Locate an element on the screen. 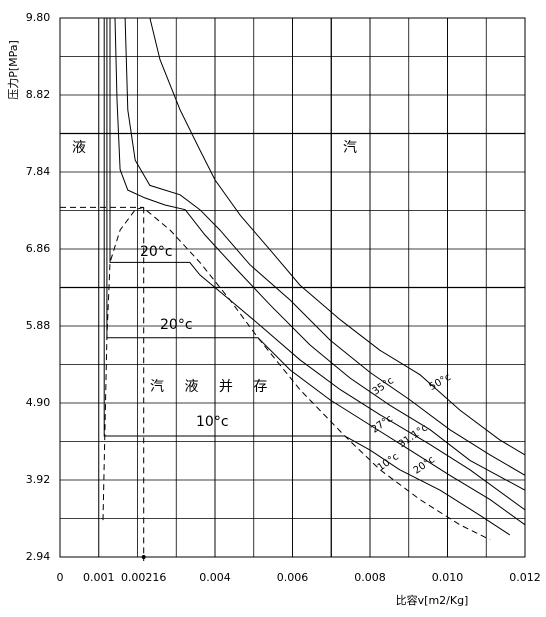 The image size is (546, 617). annotation: 汽 is located at coordinates (350, 148).